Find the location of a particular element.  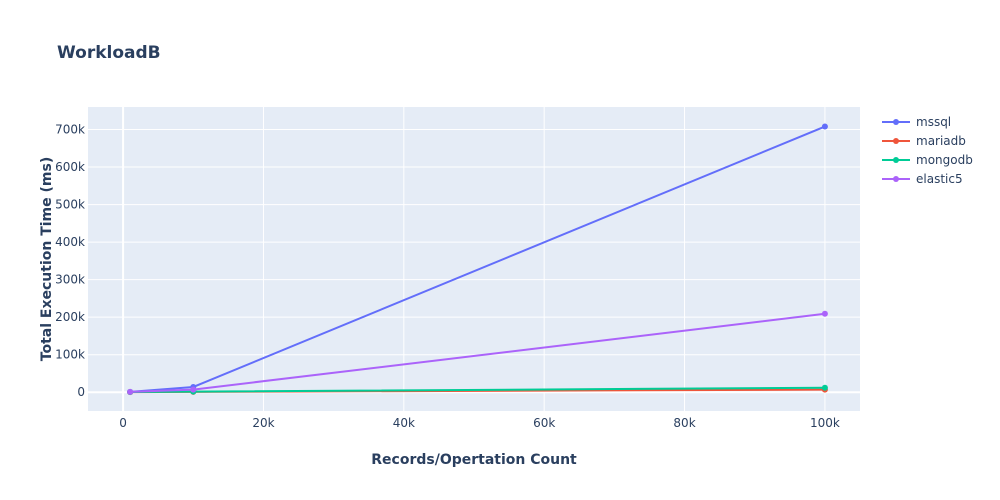

legend-item-mssql: mssql is located at coordinates (916, 122).